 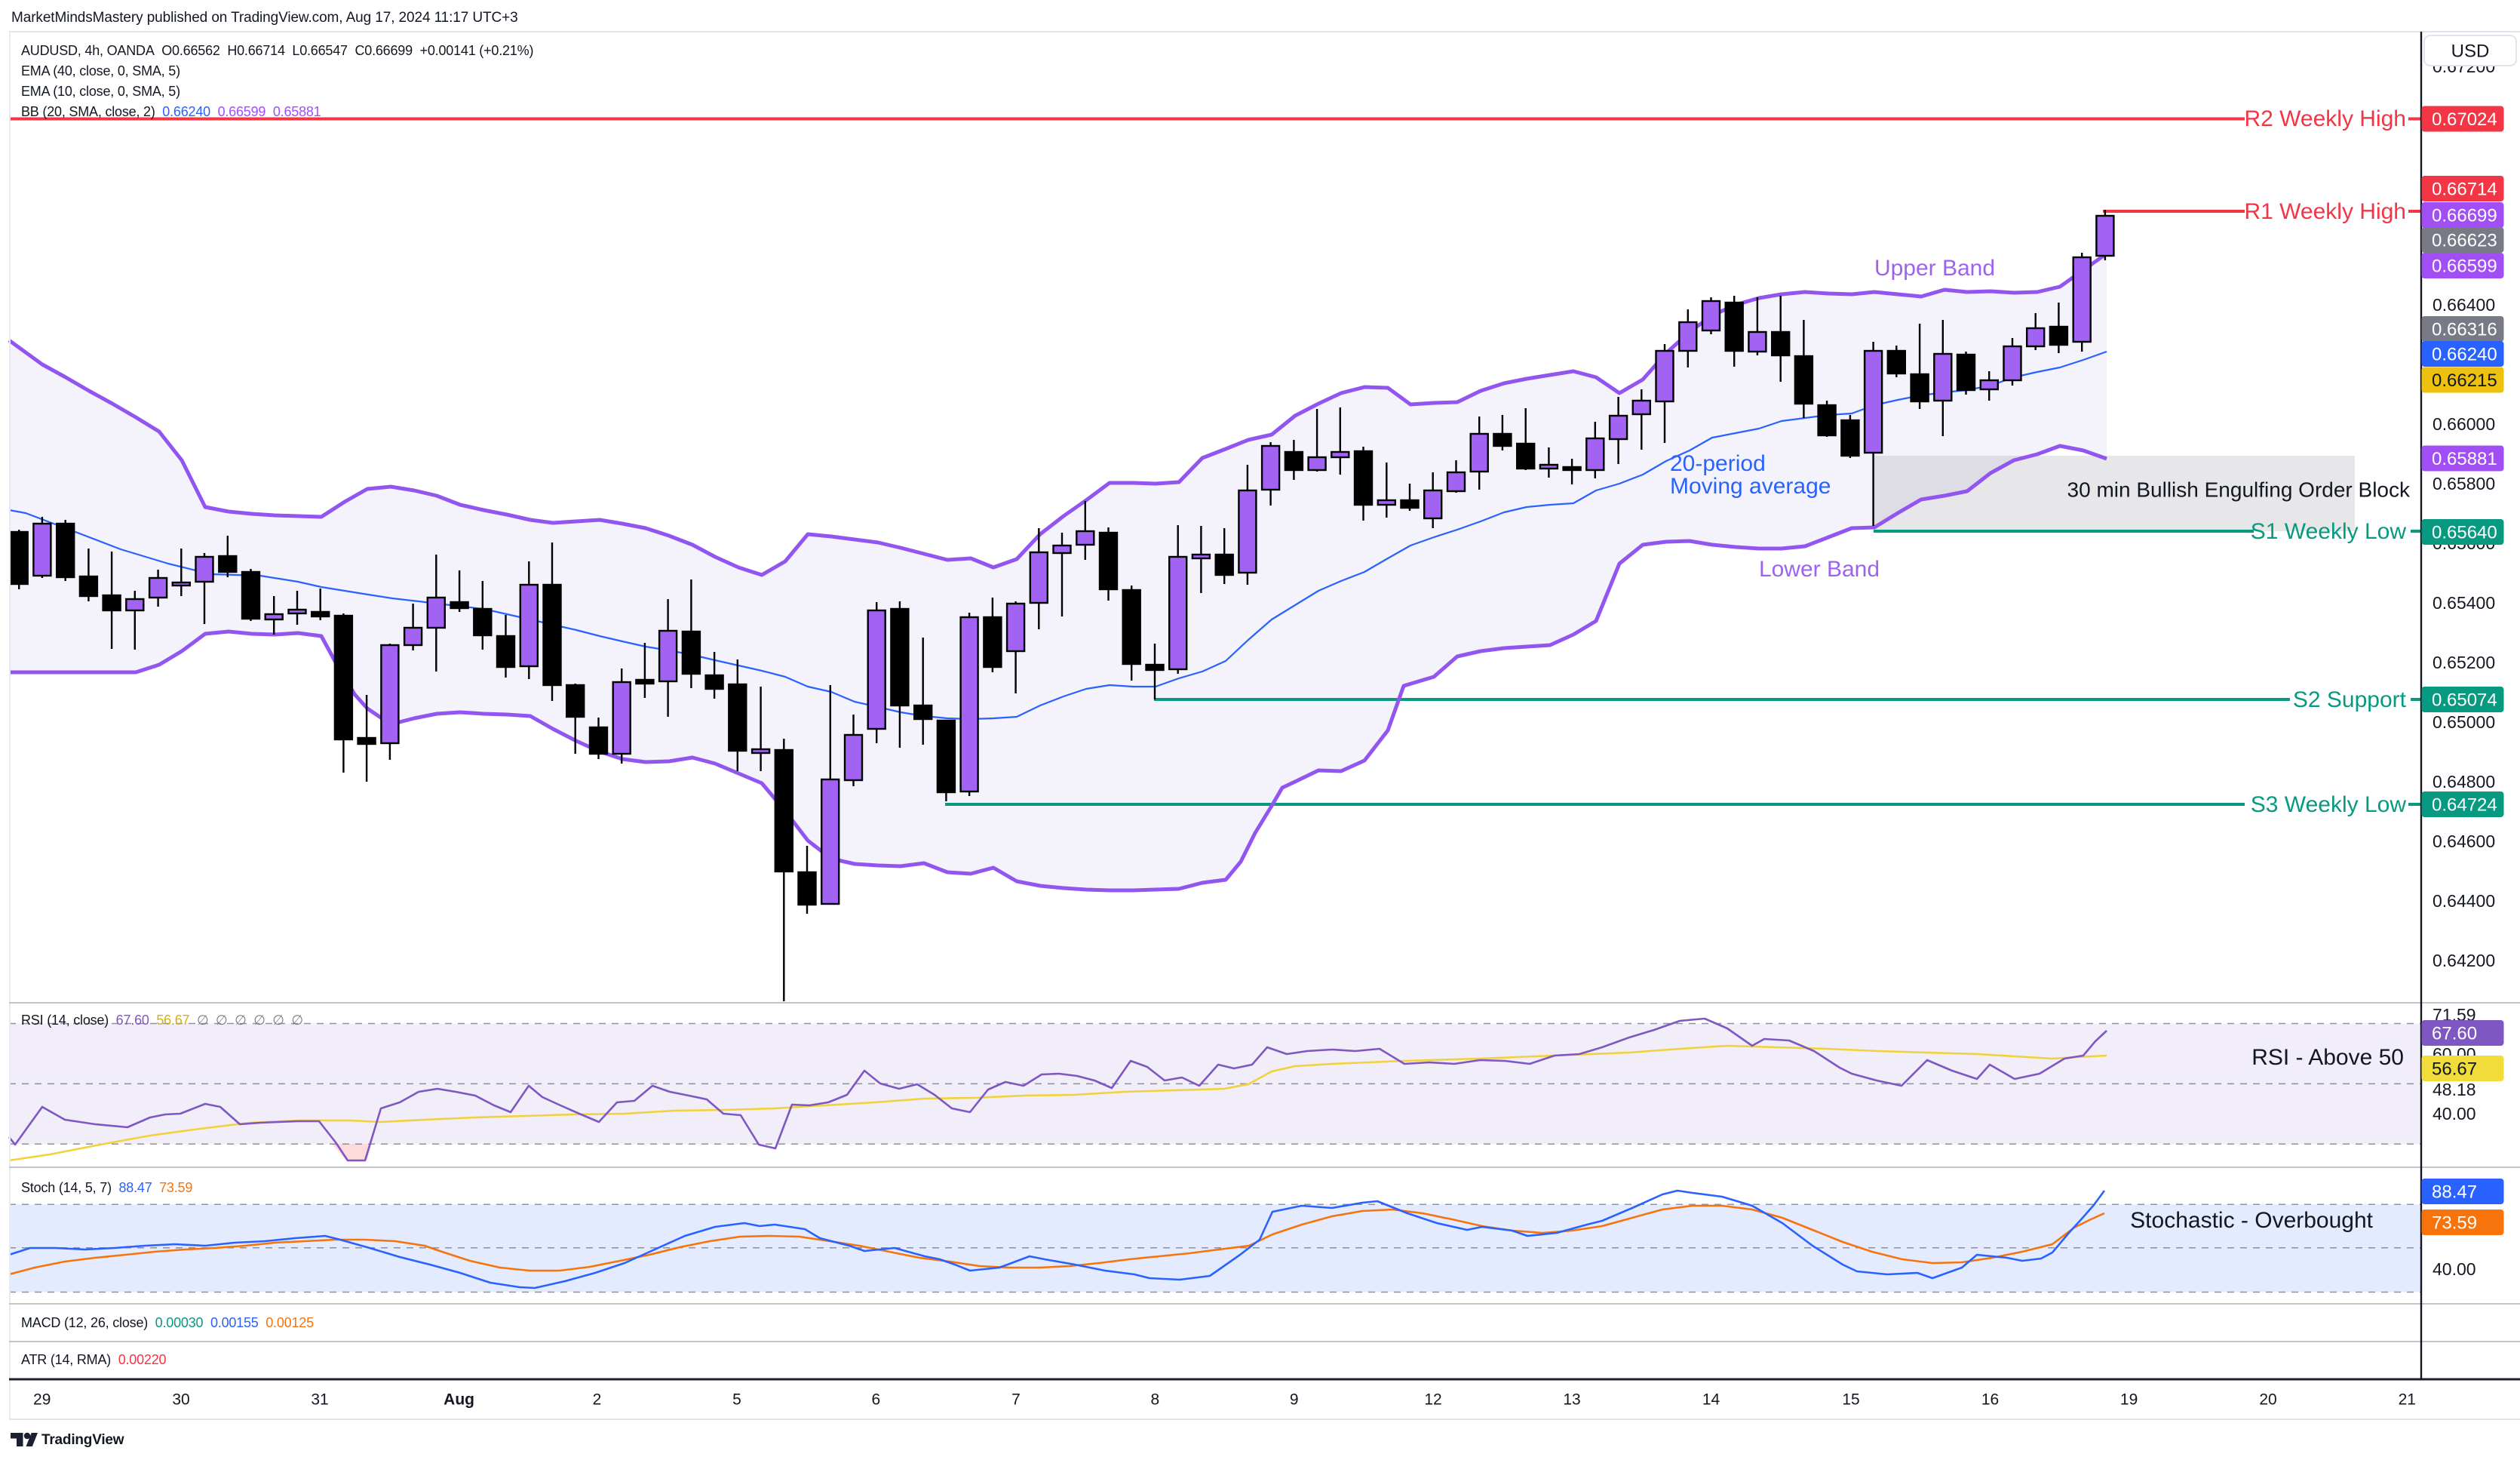 What do you see at coordinates (736, 1400) in the screenshot?
I see `svg-text: 5` at bounding box center [736, 1400].